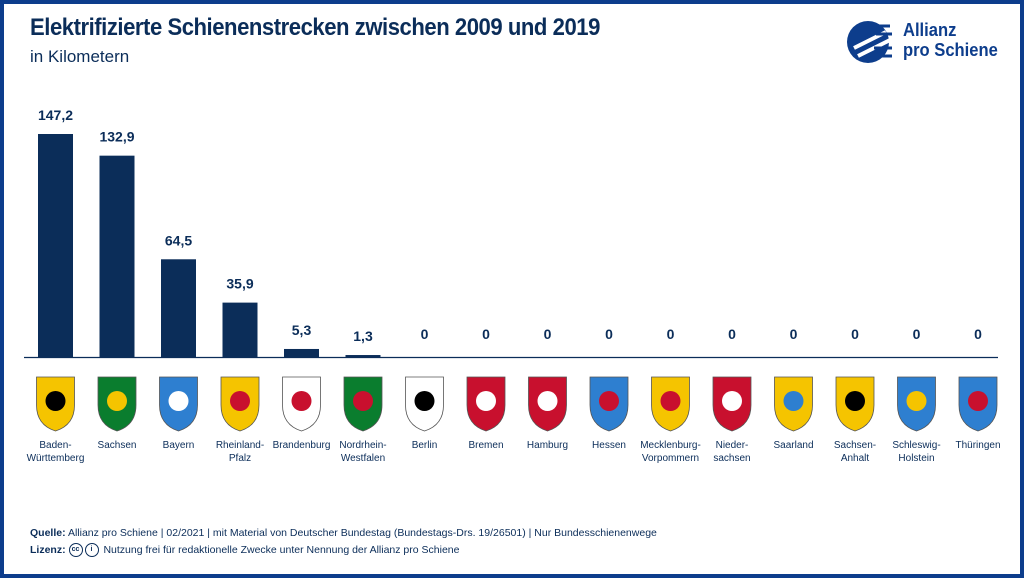 Image resolution: width=1024 pixels, height=578 pixels. I want to click on category-label: Bremen, so click(486, 445).